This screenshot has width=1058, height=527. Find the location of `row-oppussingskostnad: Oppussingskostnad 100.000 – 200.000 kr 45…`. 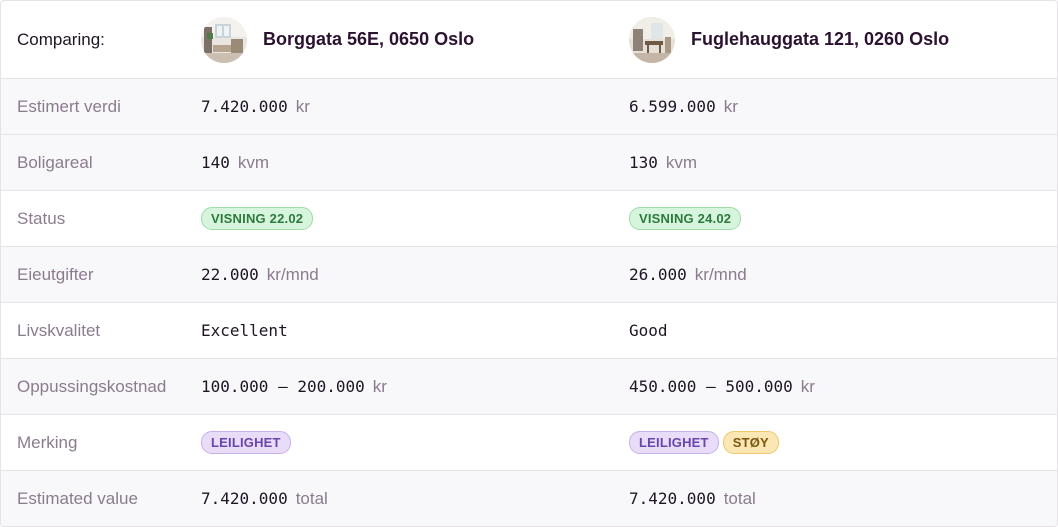

row-oppussingskostnad: Oppussingskostnad 100.000 – 200.000 kr 45… is located at coordinates (529, 386).